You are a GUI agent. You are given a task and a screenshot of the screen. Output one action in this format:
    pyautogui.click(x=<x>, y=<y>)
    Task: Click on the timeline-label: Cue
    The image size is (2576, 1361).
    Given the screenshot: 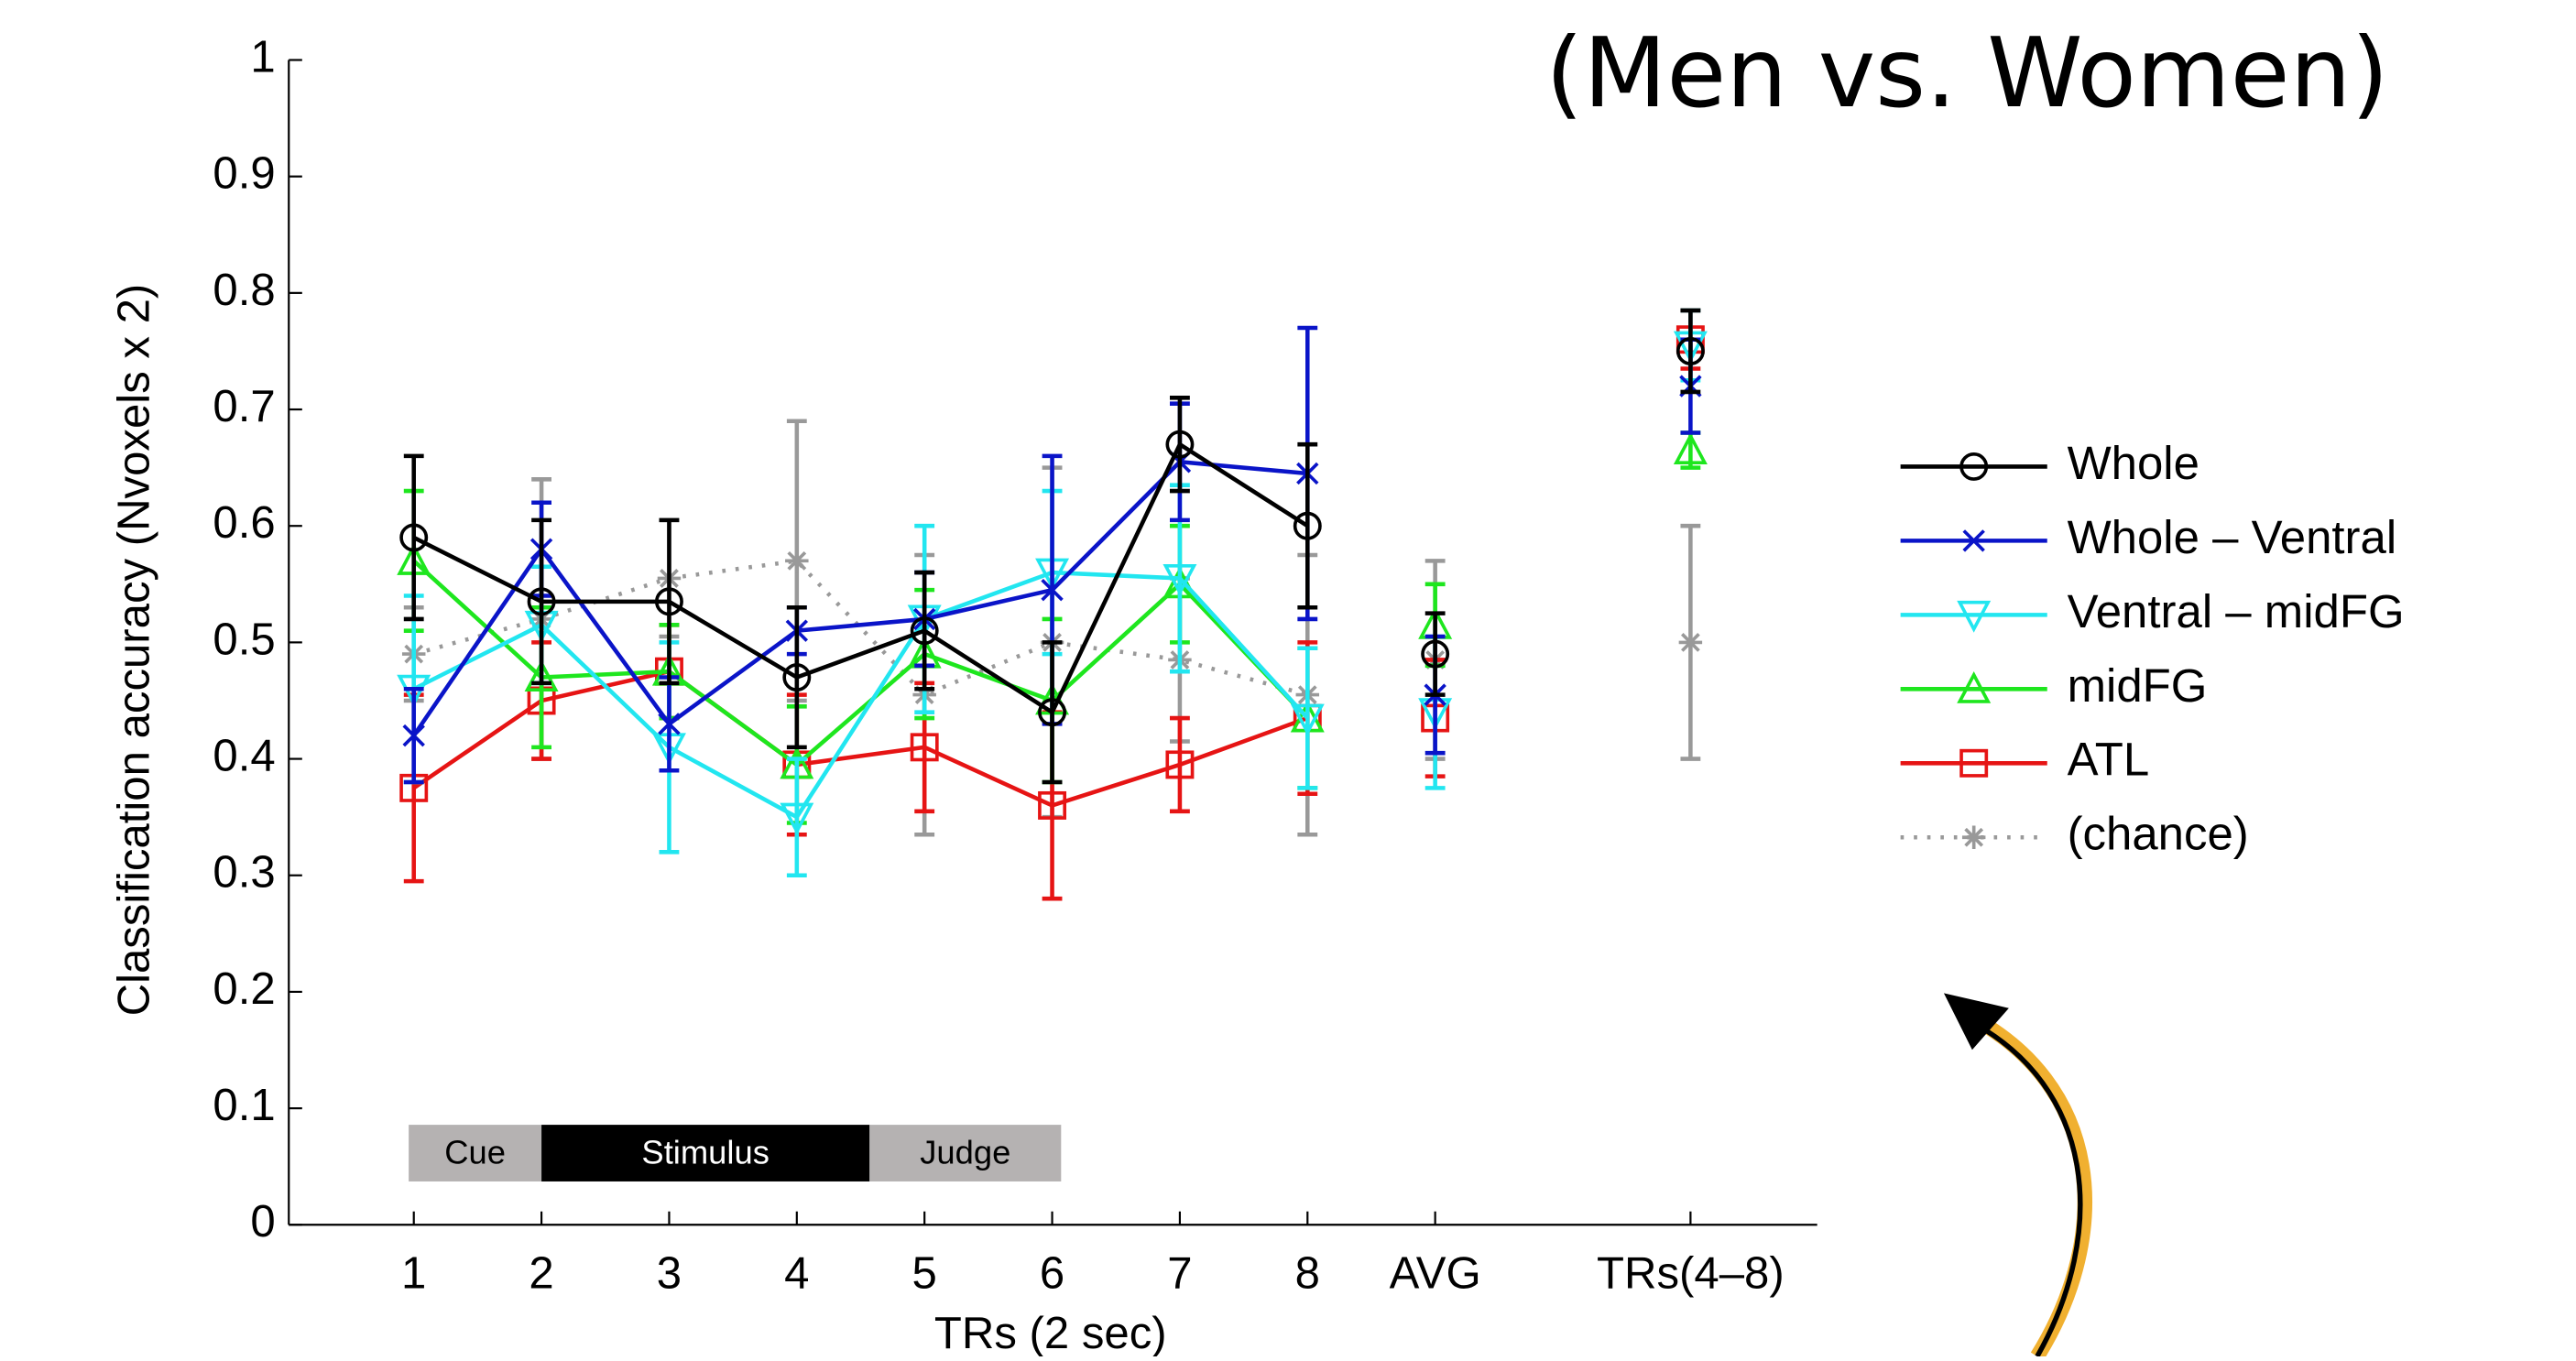 What is the action you would take?
    pyautogui.click(x=475, y=1151)
    